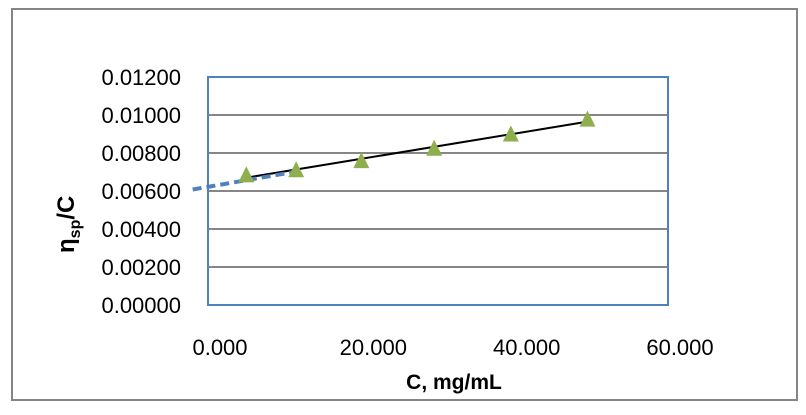 This screenshot has width=806, height=415. I want to click on x-tick-label: 60.000, so click(679, 347).